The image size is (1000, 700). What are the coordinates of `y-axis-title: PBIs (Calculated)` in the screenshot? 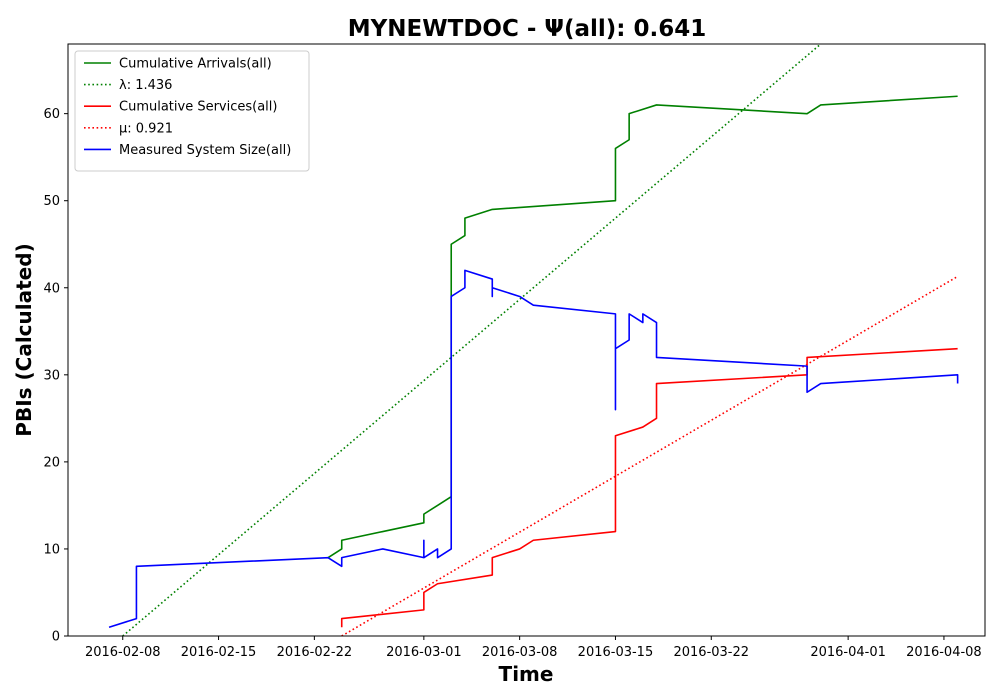 It's located at (24, 339).